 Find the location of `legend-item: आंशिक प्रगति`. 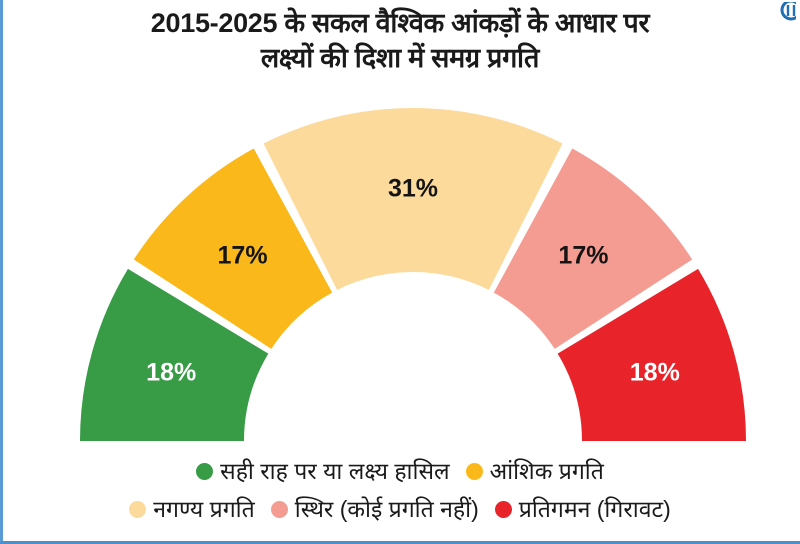

legend-item: आंशिक प्रगति is located at coordinates (534, 470).